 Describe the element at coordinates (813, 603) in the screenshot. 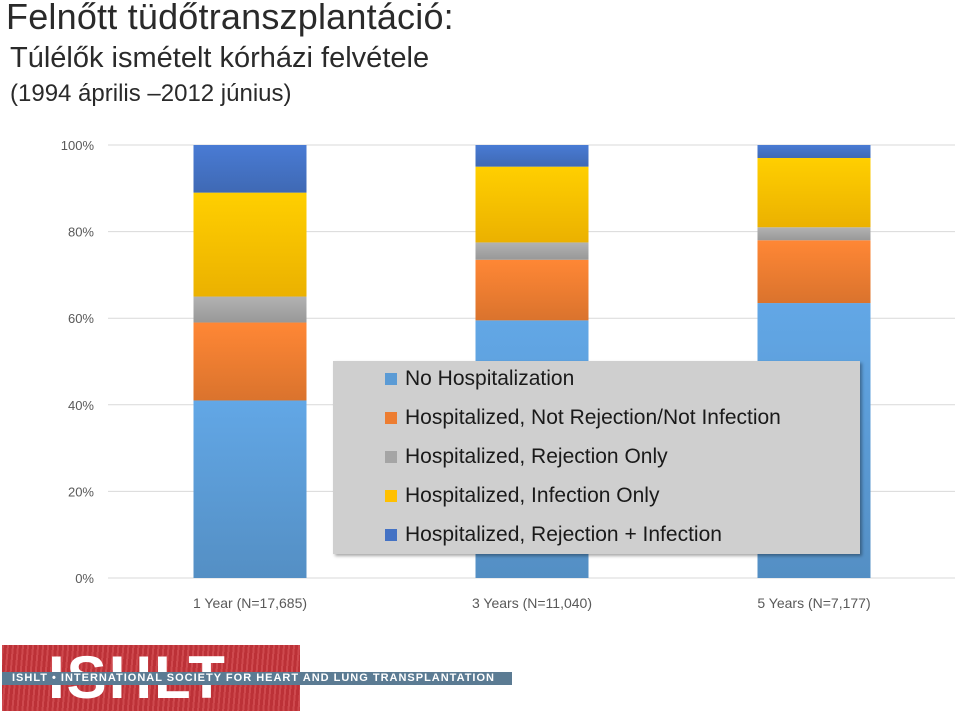

I see `x-tick-label: 5 Years (N=7,177)` at that location.